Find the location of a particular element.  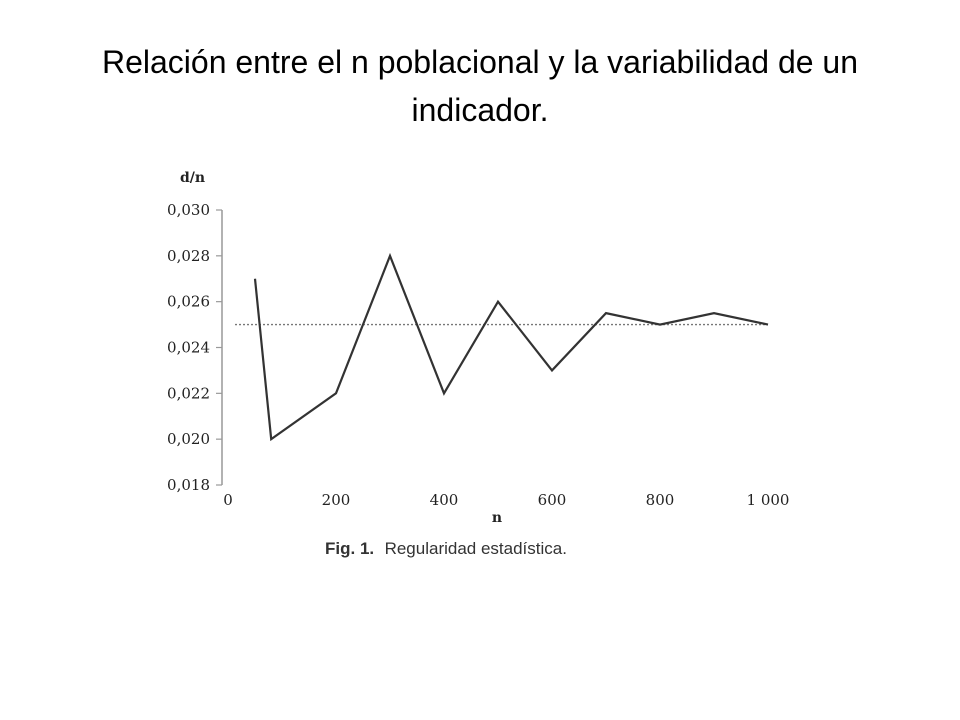

caption-prefix: Fig. 1. is located at coordinates (349, 548).